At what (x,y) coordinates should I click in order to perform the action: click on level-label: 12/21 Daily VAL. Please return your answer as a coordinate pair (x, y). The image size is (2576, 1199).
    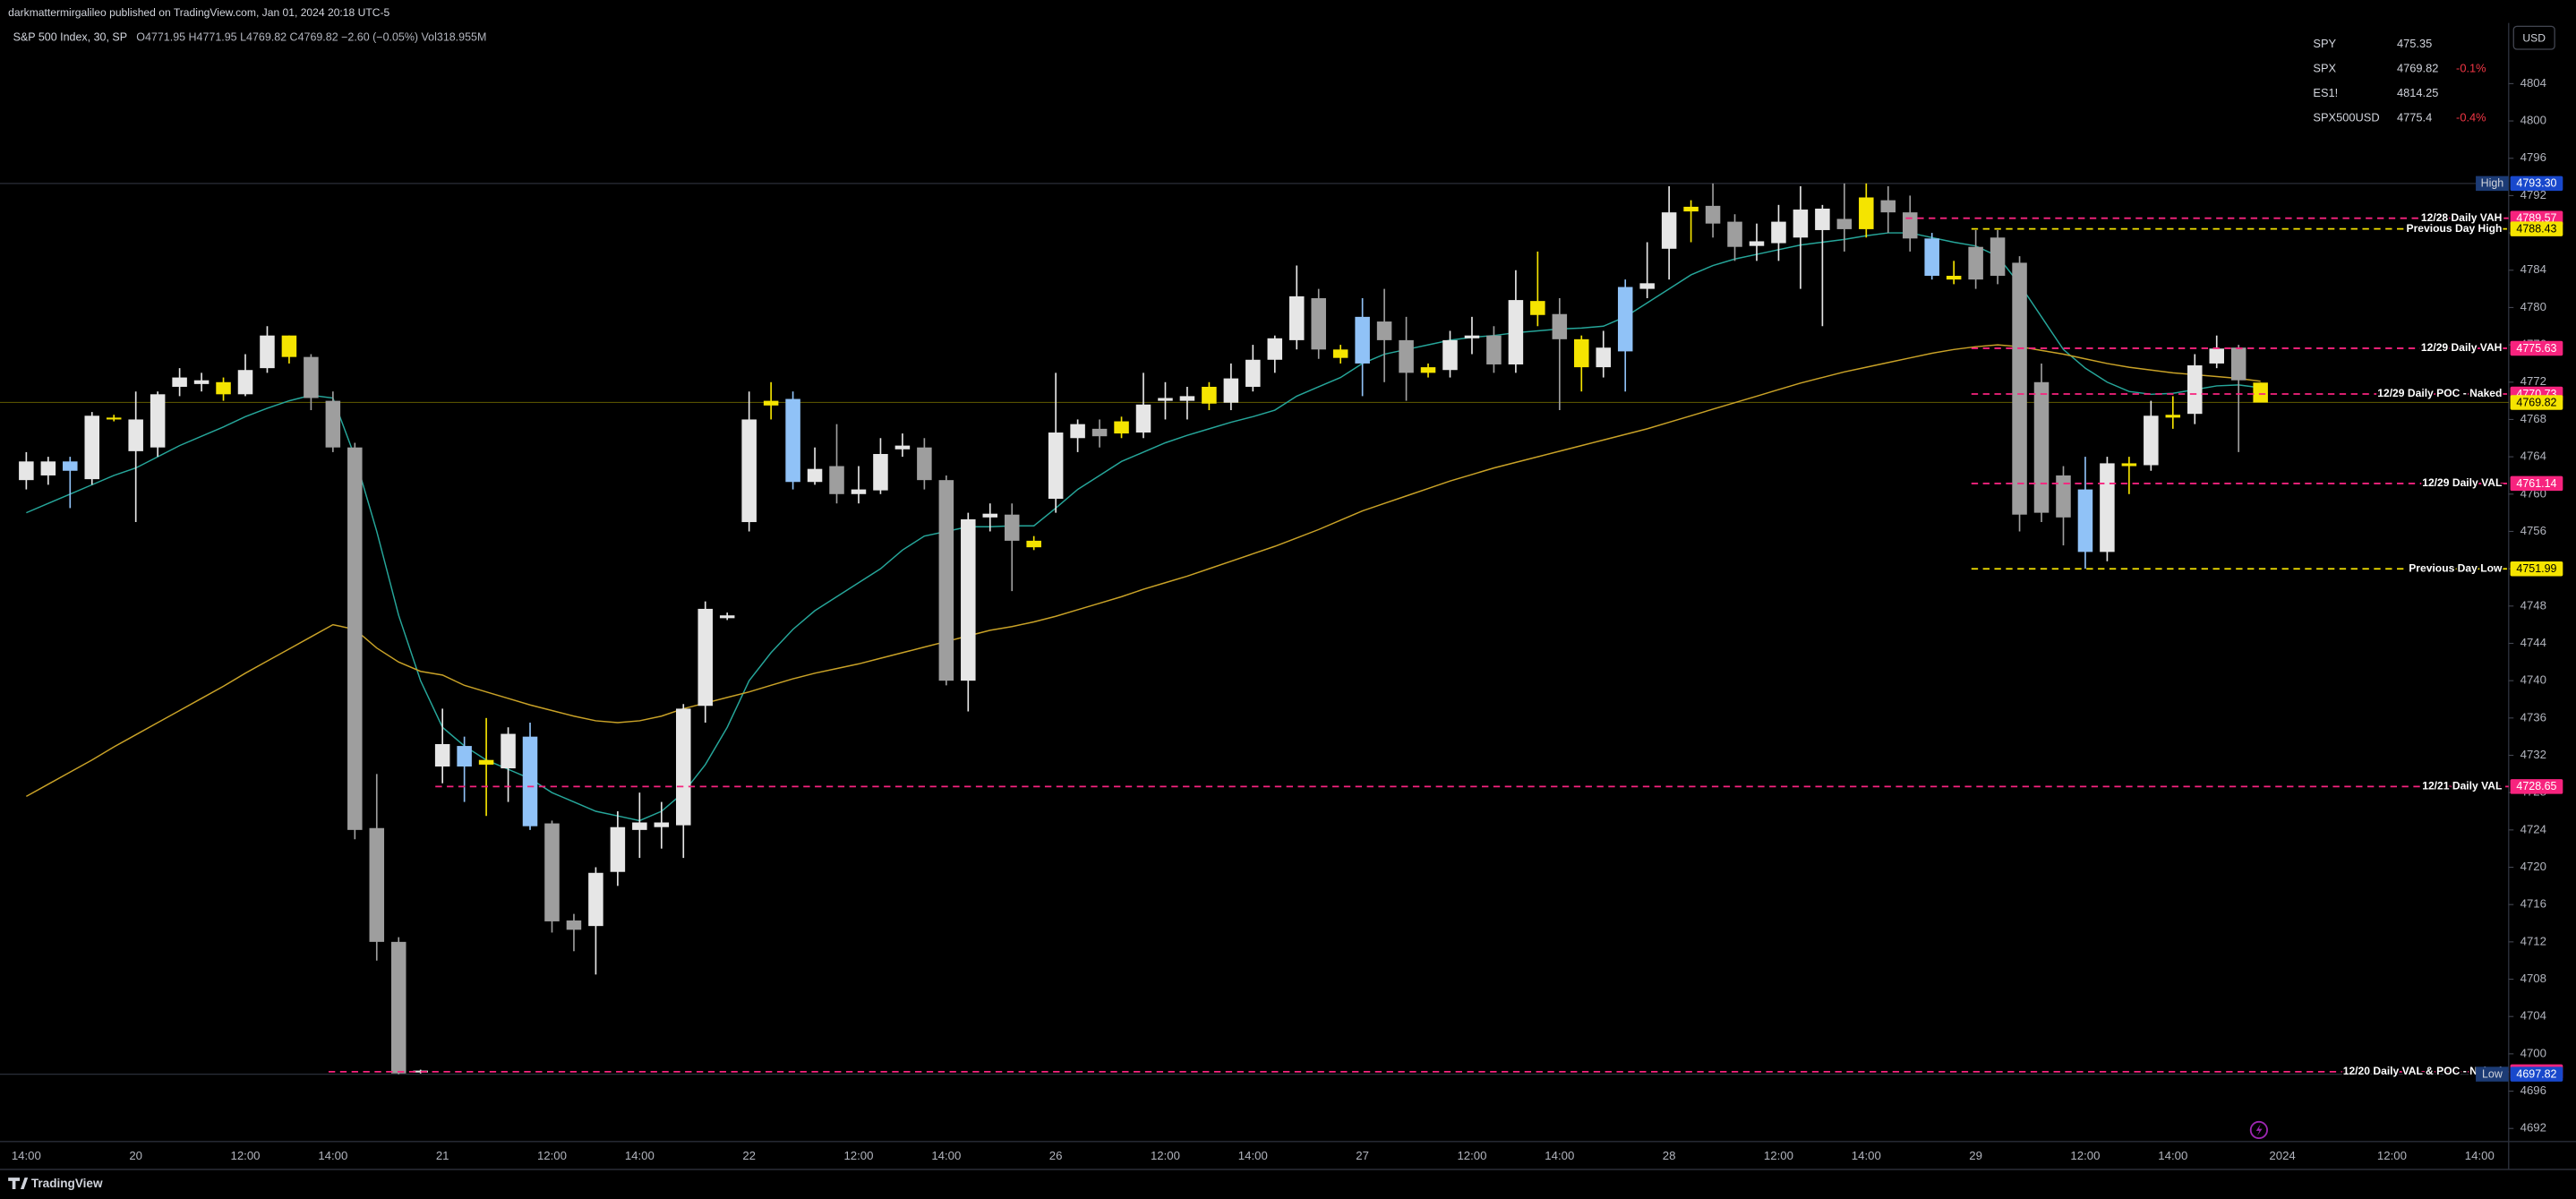
    Looking at the image, I should click on (2462, 786).